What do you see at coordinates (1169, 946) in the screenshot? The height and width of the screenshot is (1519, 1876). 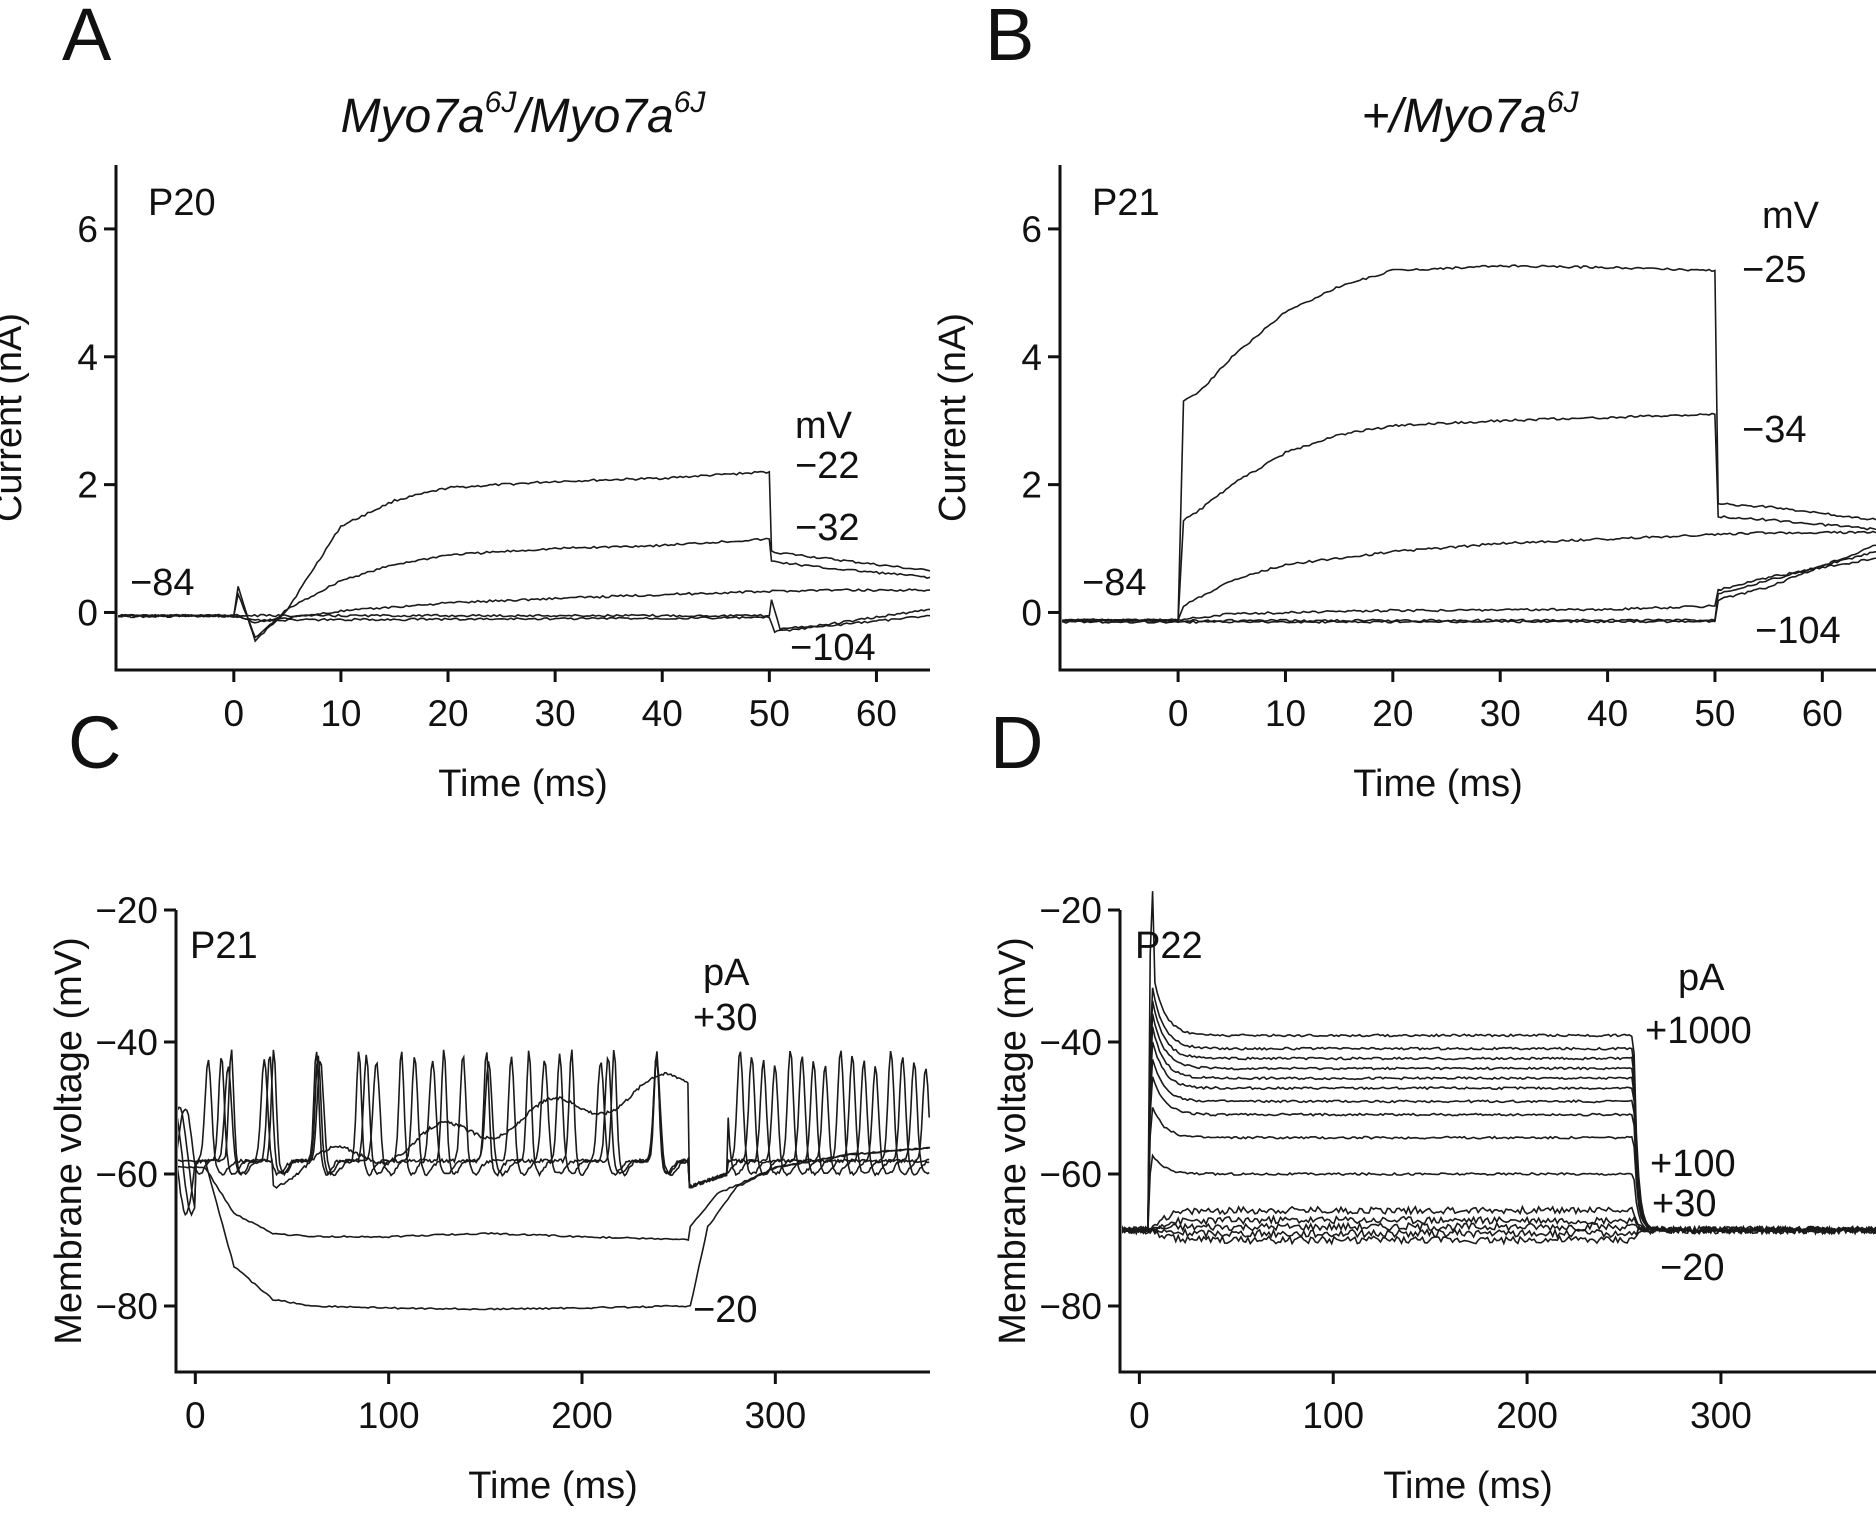 I see `age-label: P22` at bounding box center [1169, 946].